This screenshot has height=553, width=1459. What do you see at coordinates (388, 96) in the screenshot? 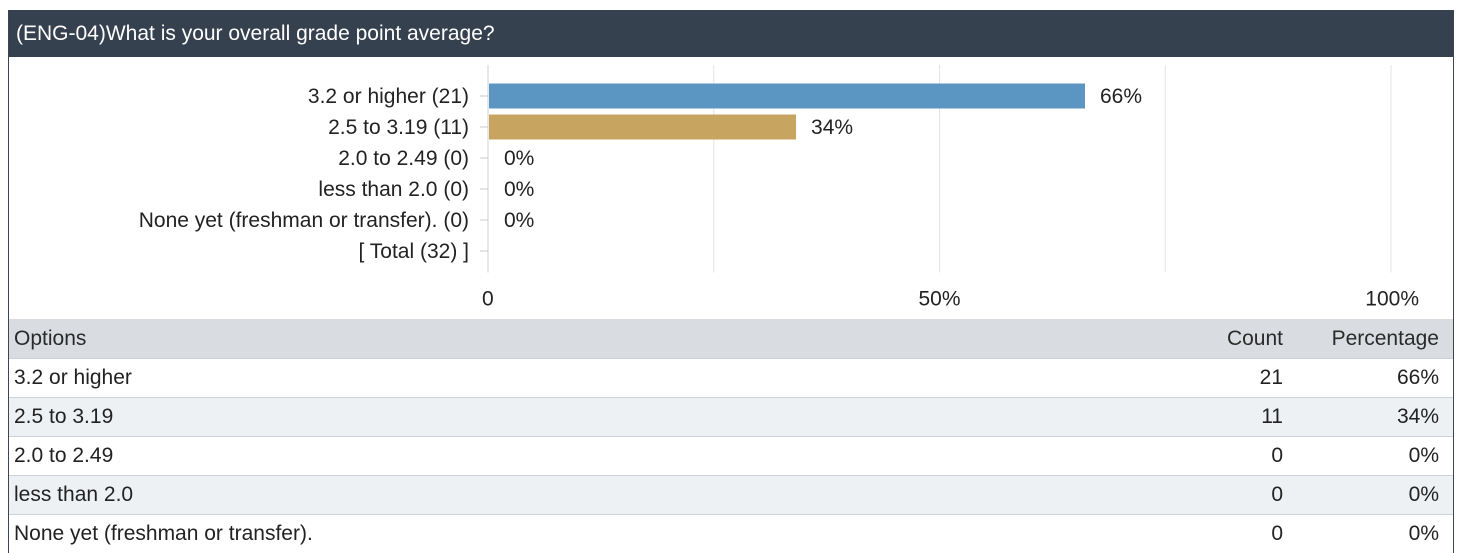
I see `category-label: 3.2 or higher (21)` at bounding box center [388, 96].